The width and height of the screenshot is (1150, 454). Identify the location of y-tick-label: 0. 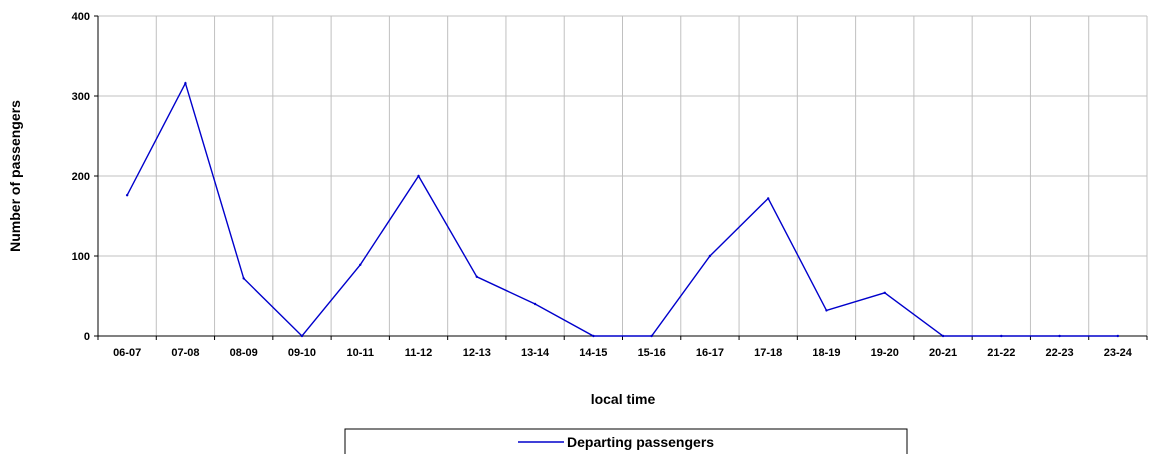
(87, 337).